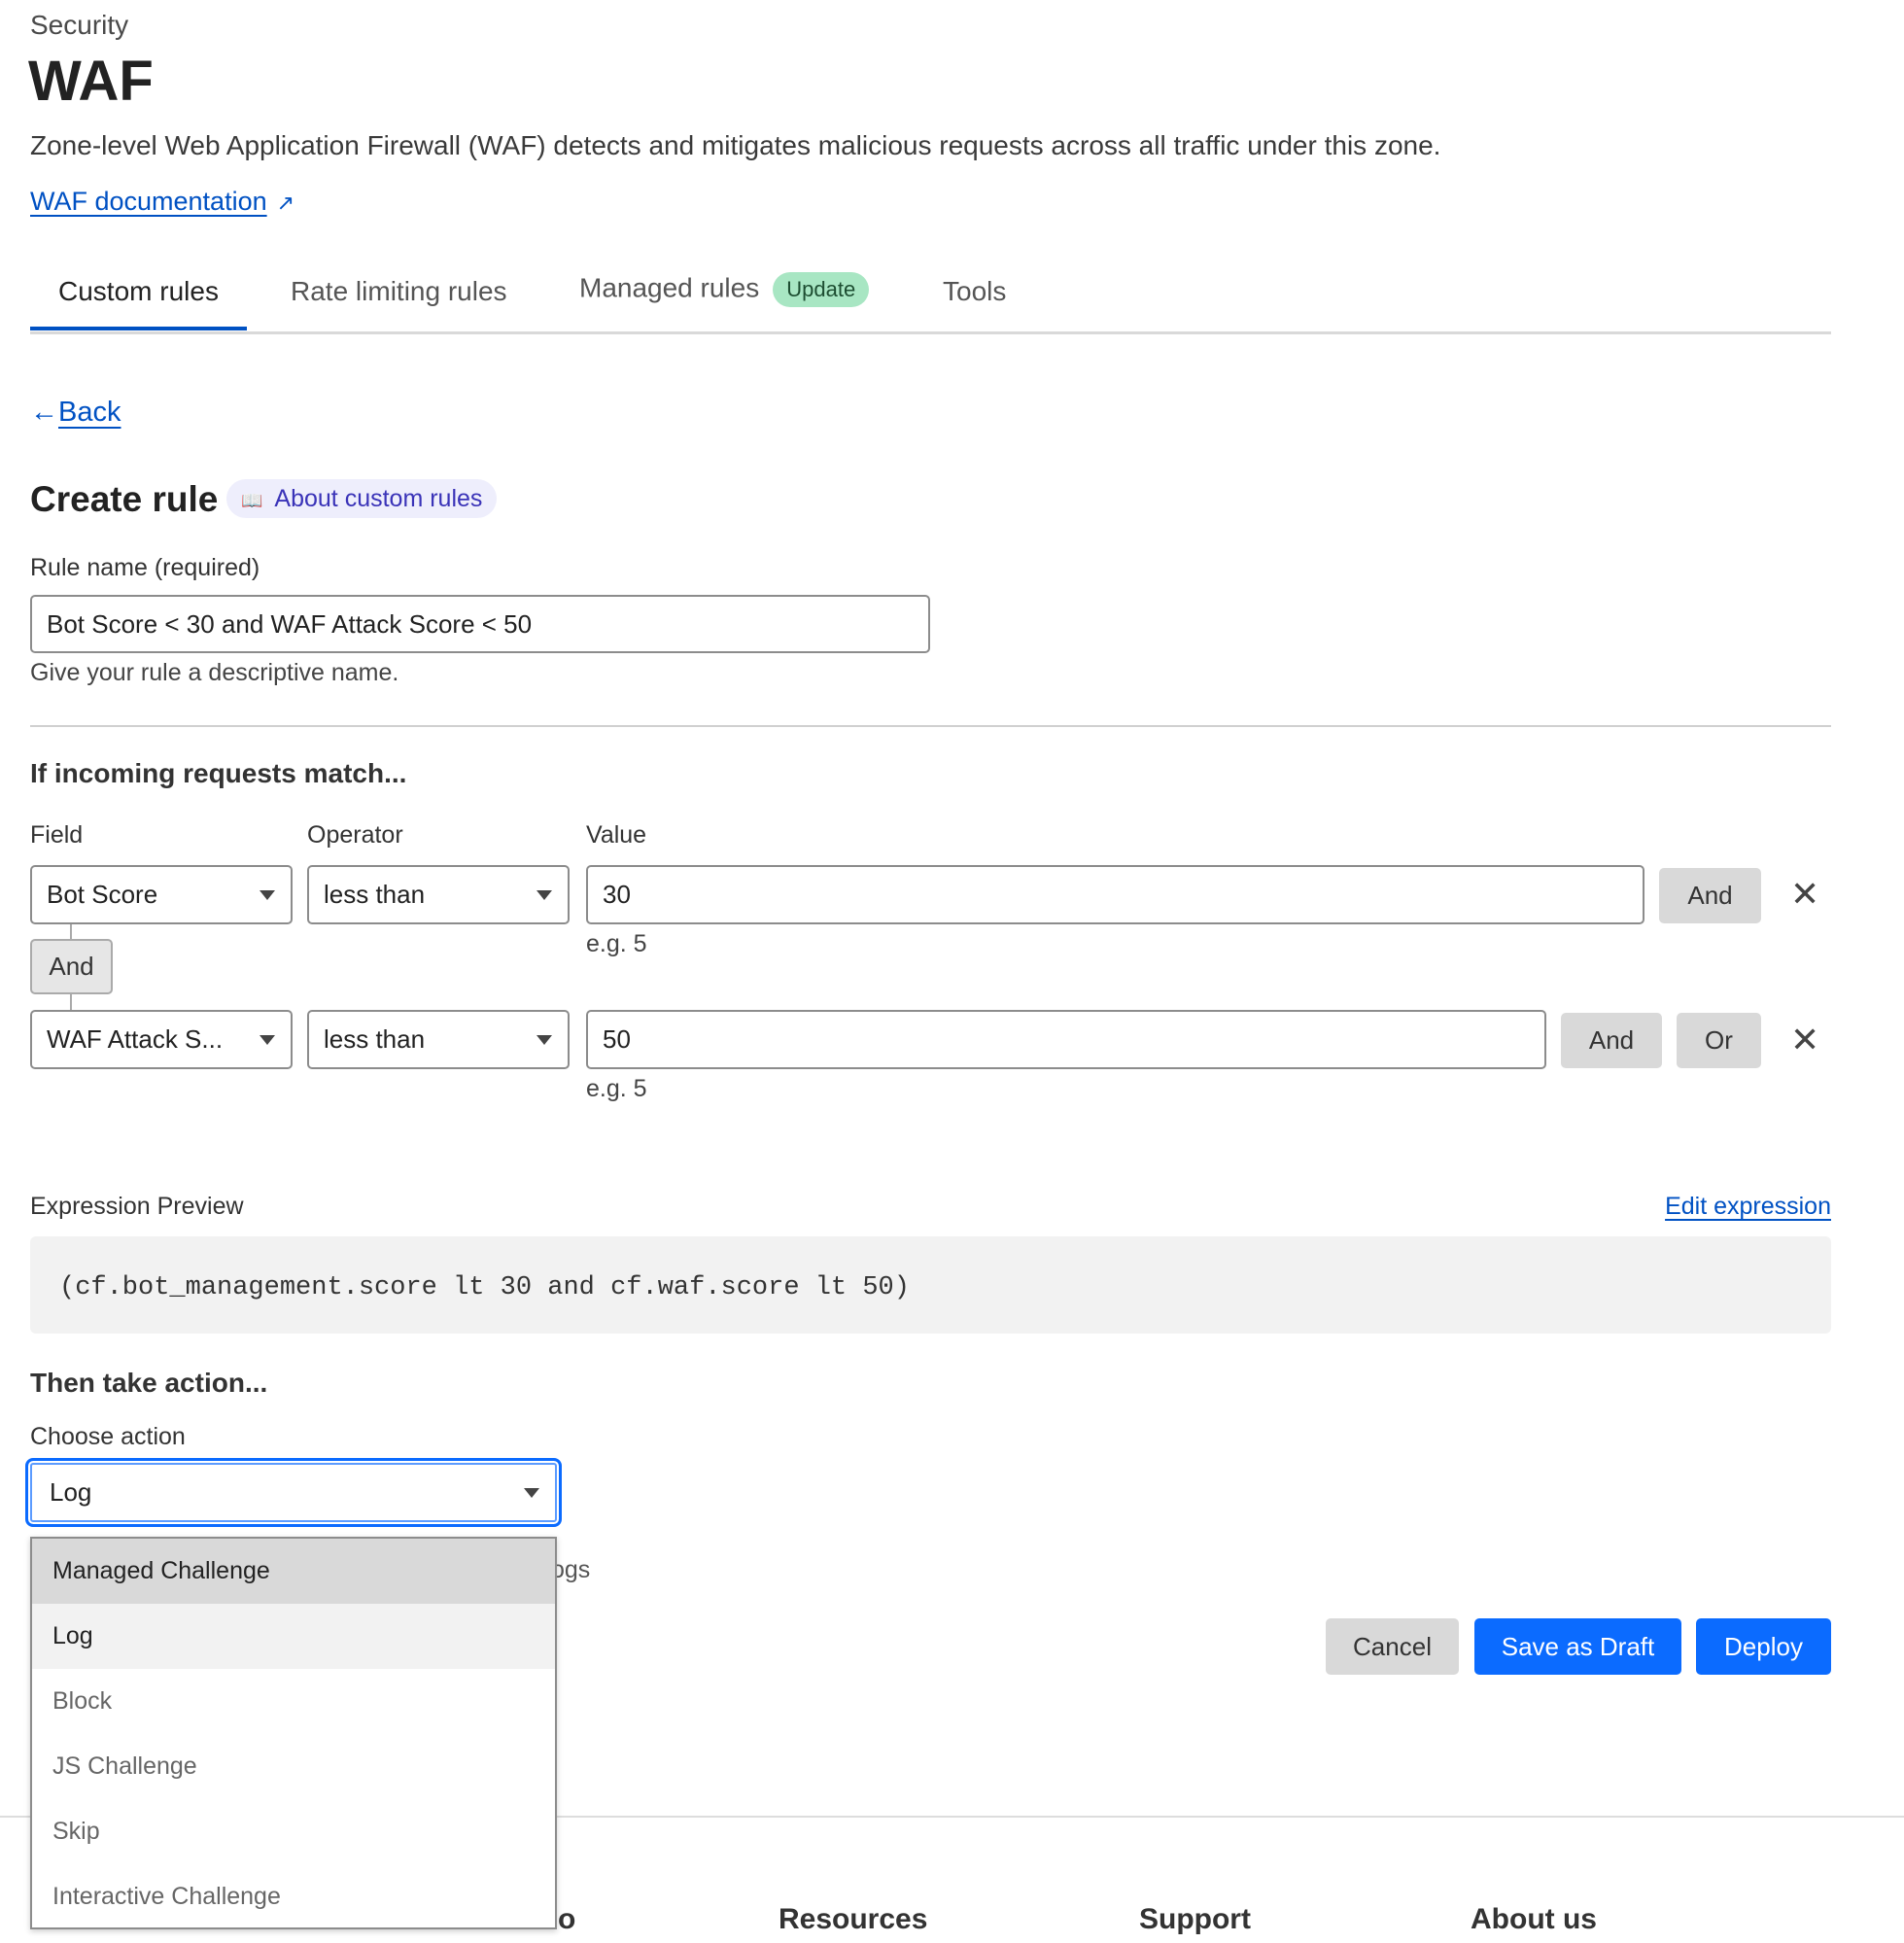 The width and height of the screenshot is (1904, 1943). I want to click on footer-resources: Resources, so click(853, 1919).